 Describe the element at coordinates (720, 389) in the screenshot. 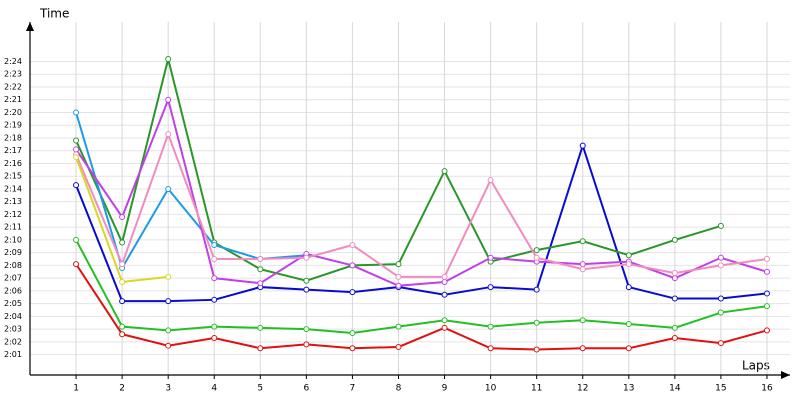

I see `x-tick-label: 15` at that location.